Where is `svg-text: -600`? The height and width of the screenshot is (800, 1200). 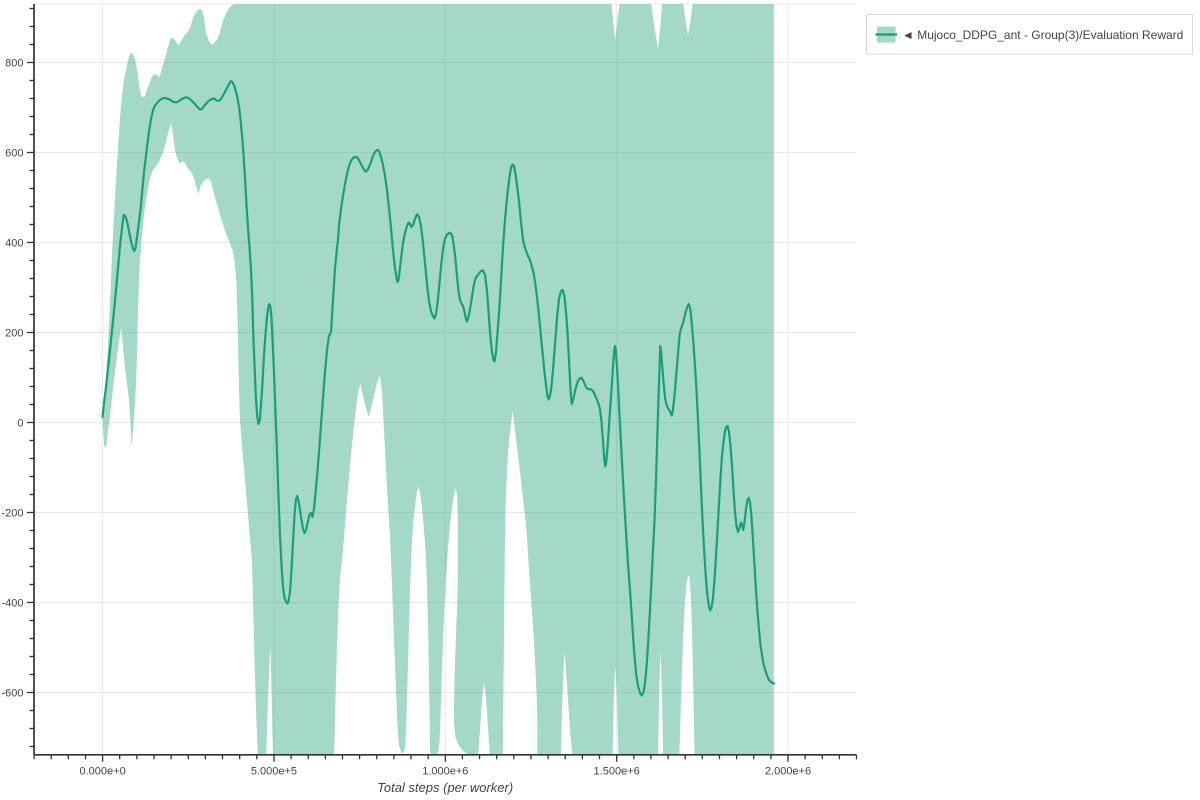 svg-text: -600 is located at coordinates (12, 694).